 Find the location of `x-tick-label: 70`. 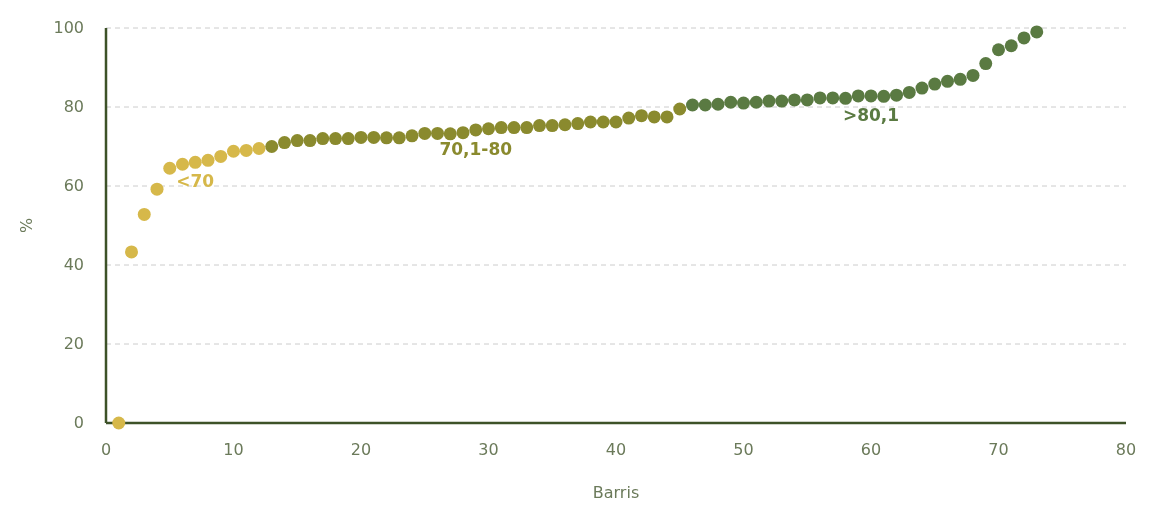

x-tick-label: 70 is located at coordinates (998, 449).